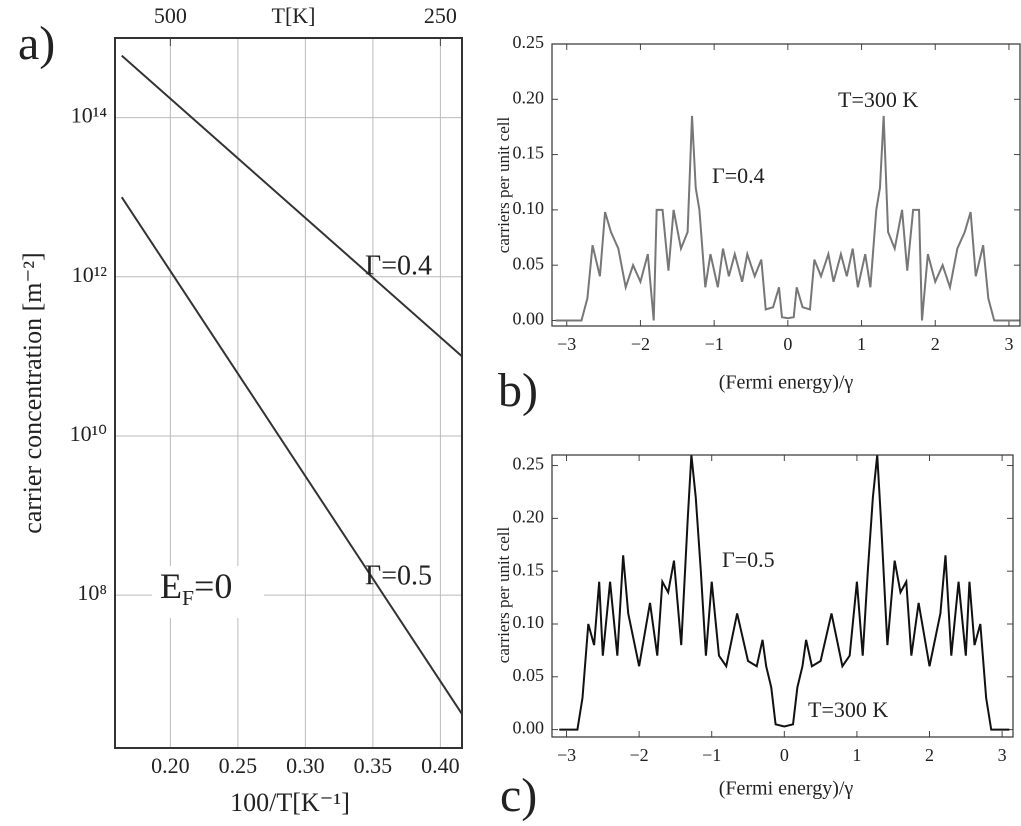 The width and height of the screenshot is (1021, 826). Describe the element at coordinates (36, 43) in the screenshot. I see `panel-label: a)` at that location.